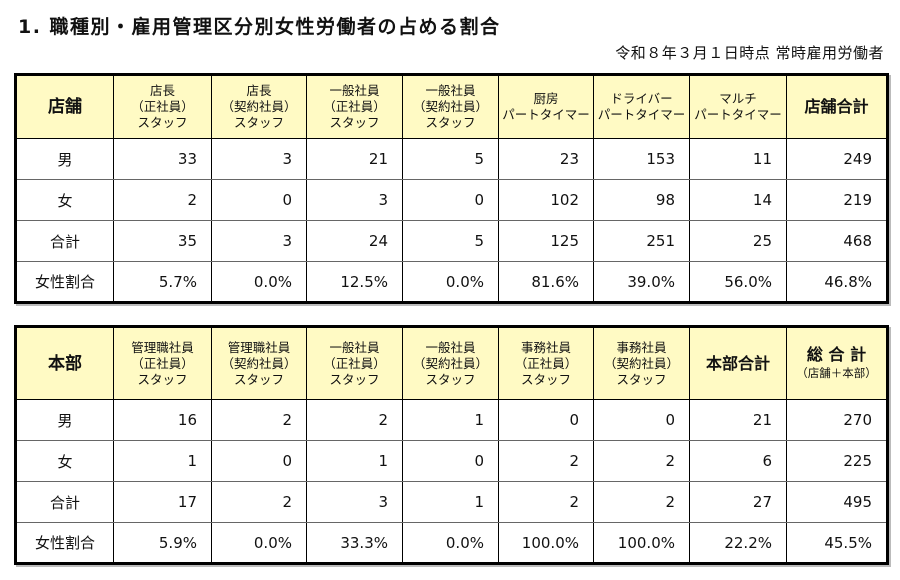  Describe the element at coordinates (641, 363) in the screenshot. I see `col-header-office-contract: 事務社員 （契約社員） スタッフ` at that location.